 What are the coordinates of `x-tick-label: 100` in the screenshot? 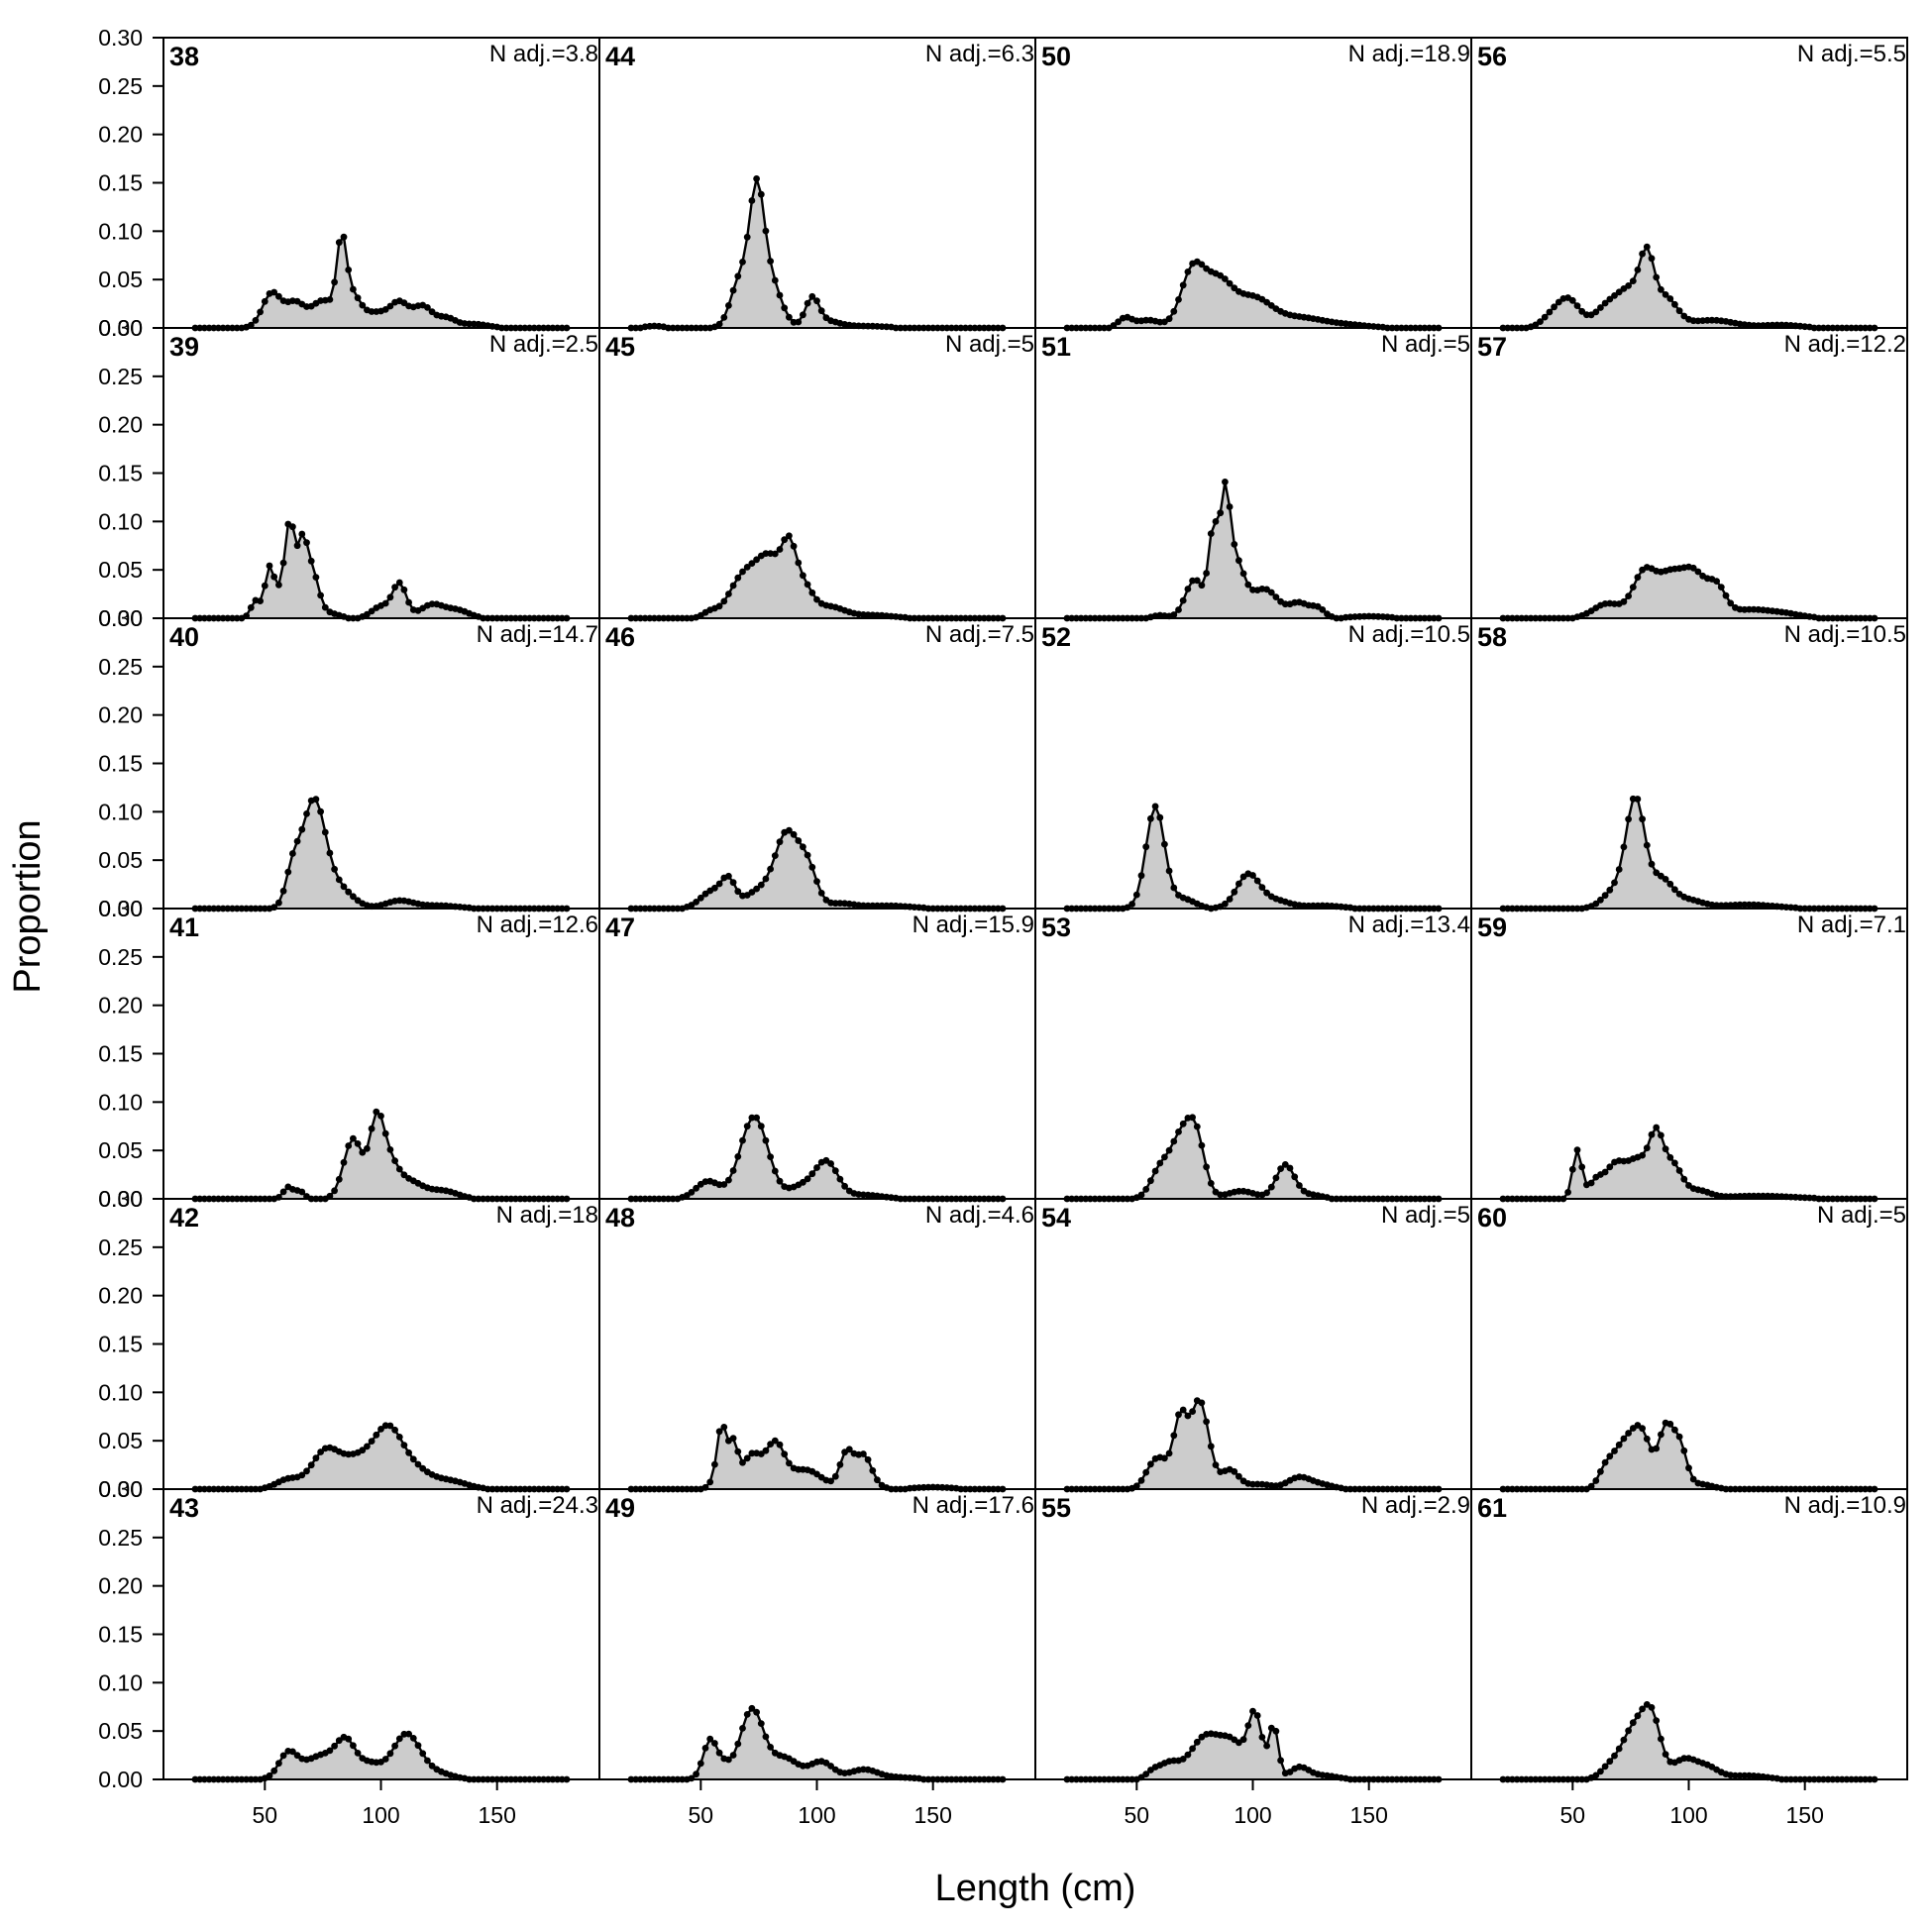 It's located at (816, 1815).